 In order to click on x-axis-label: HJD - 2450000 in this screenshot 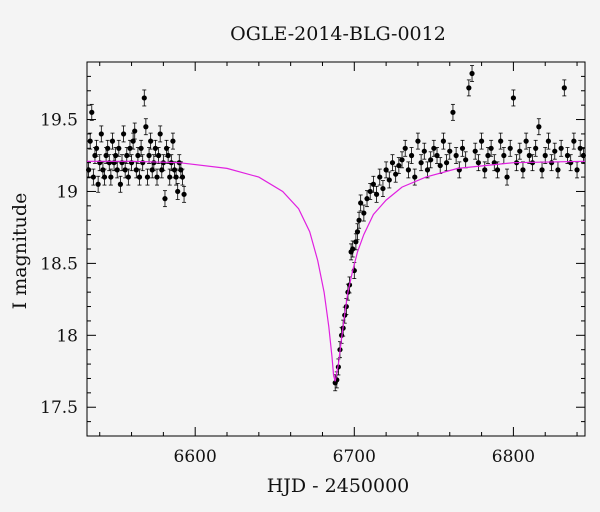, I will do `click(338, 486)`.